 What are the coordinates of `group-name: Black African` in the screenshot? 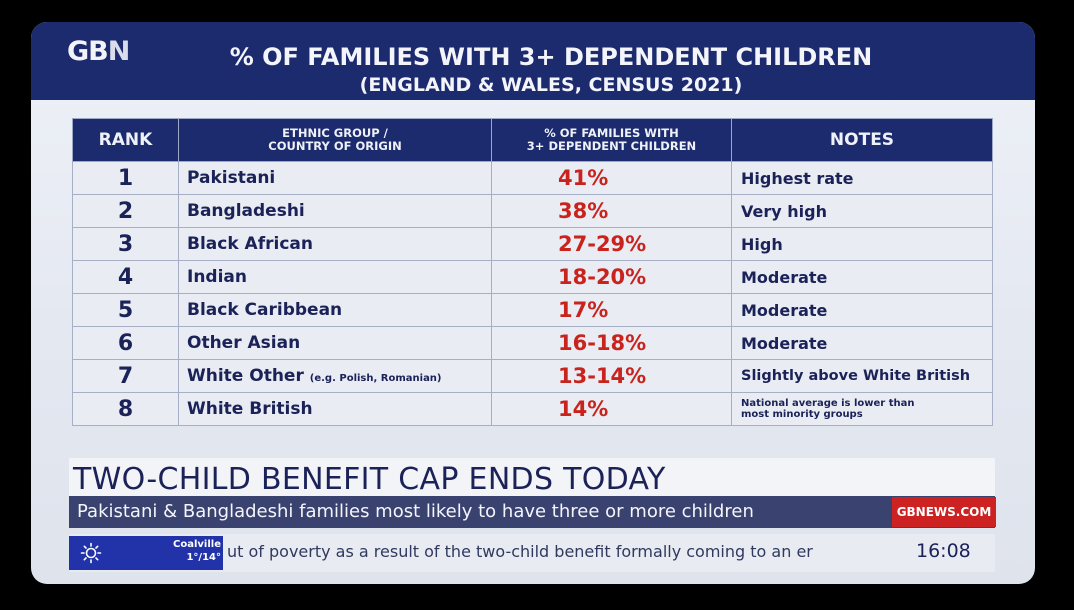 It's located at (250, 244).